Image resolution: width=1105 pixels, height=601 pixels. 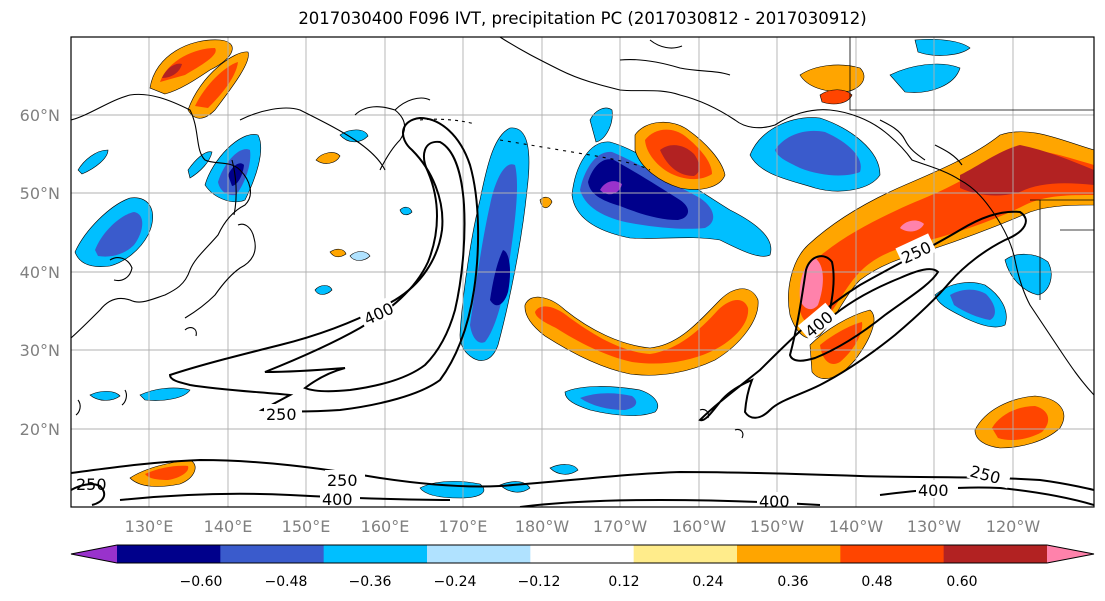 I want to click on colorbar, so click(x=582, y=554).